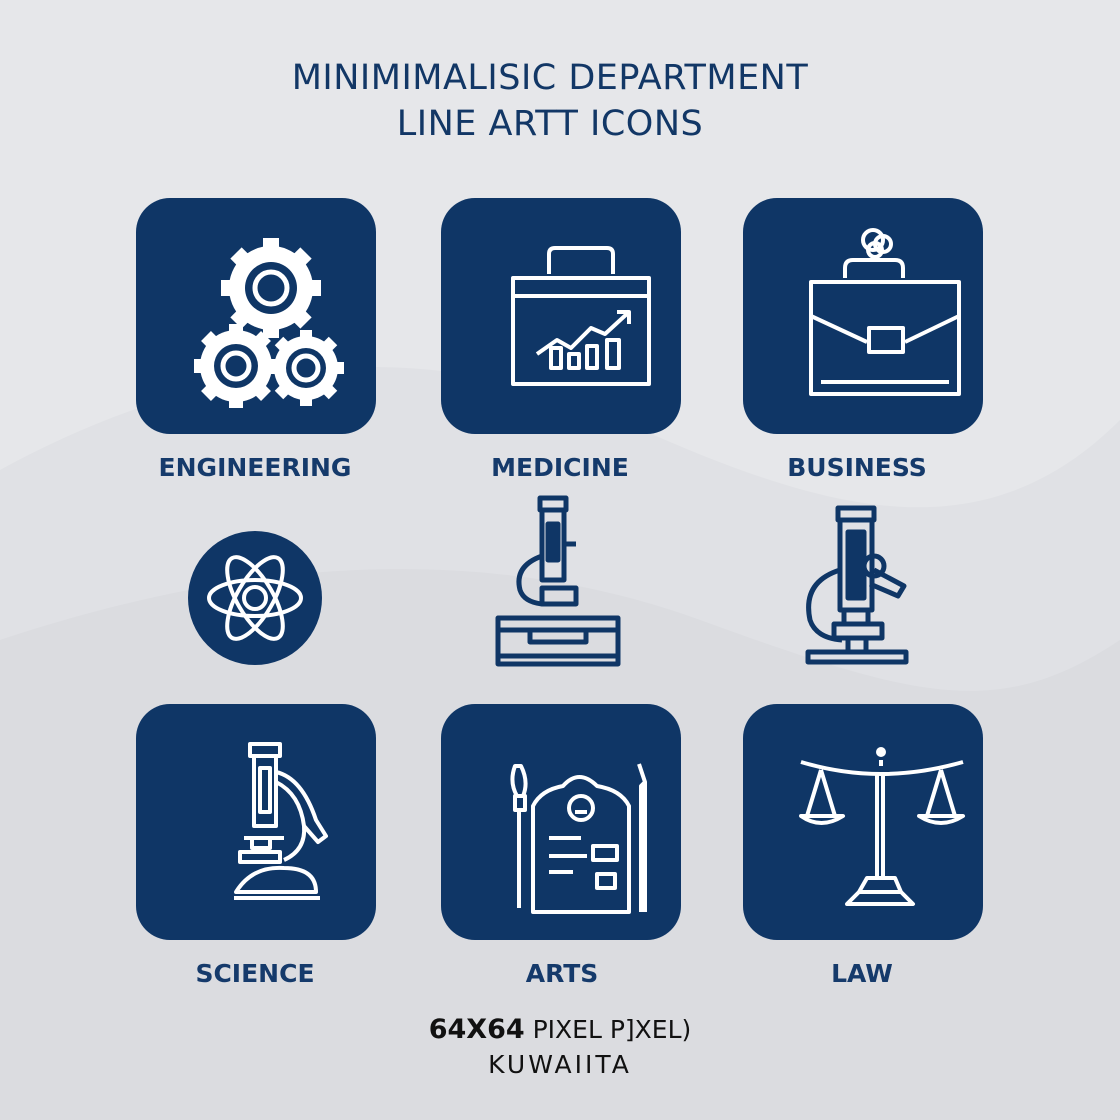 The image size is (1120, 1120). Describe the element at coordinates (862, 973) in the screenshot. I see `law-label: LAW` at that location.